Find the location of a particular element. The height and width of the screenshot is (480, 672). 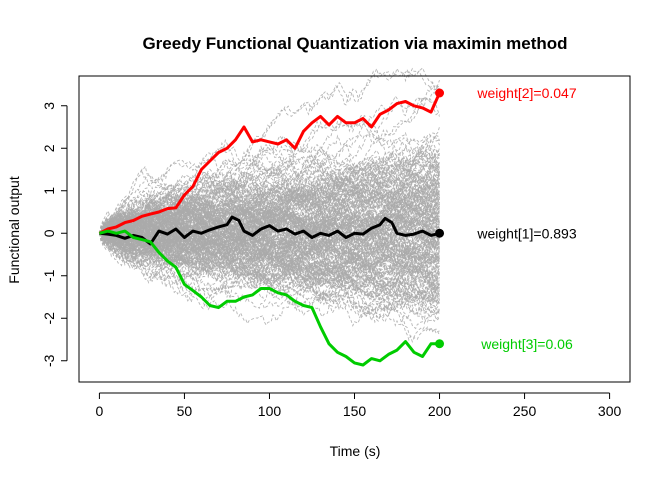

x-tick-label: 150 is located at coordinates (355, 411).